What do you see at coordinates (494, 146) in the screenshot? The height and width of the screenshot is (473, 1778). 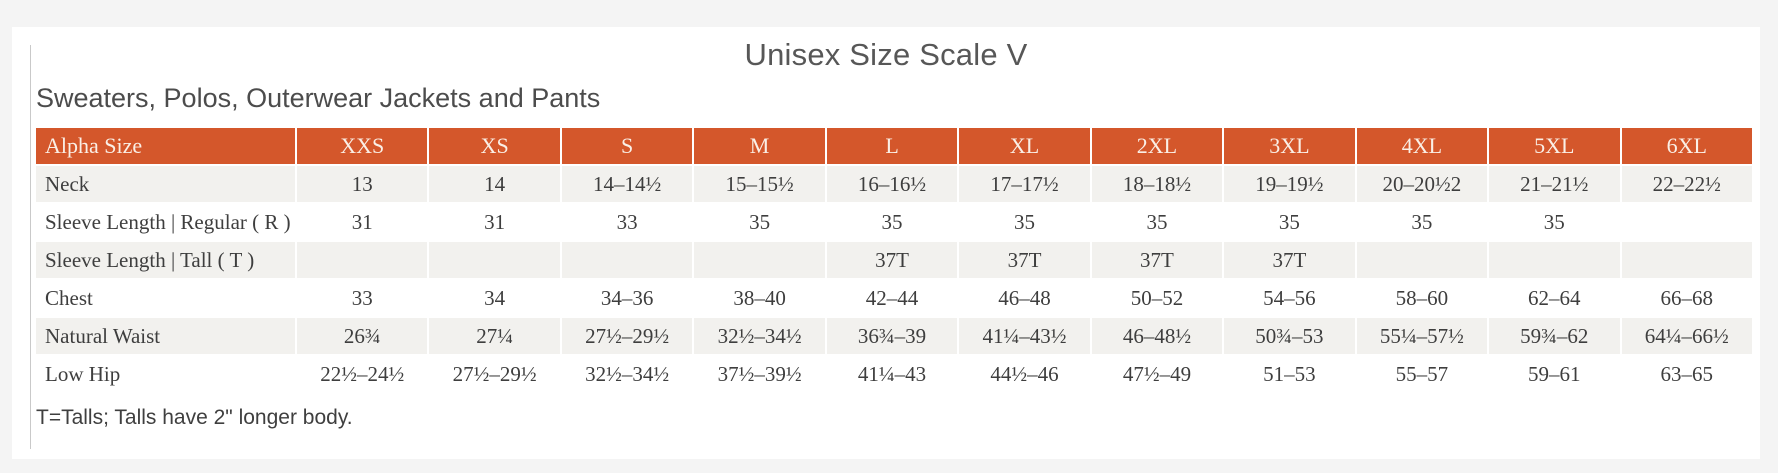 I see `column-header: XS` at bounding box center [494, 146].